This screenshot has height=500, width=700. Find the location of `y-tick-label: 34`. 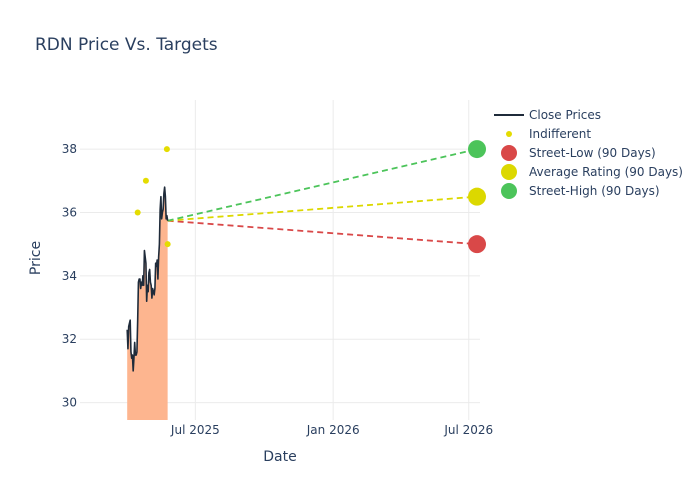

y-tick-label: 34 is located at coordinates (69, 276).